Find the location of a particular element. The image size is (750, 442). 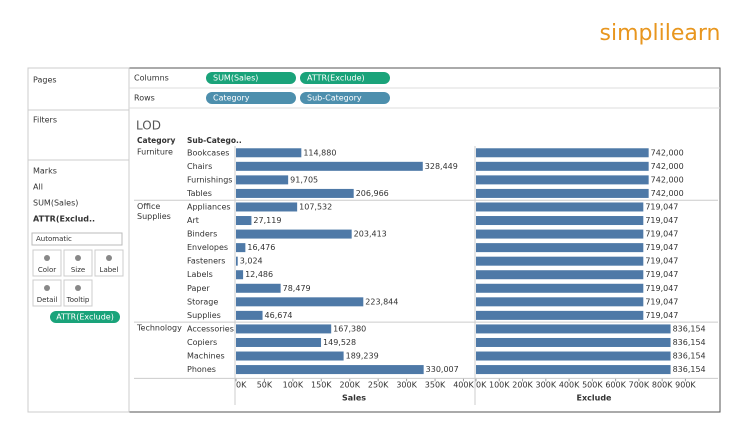

value-label: 167,380 is located at coordinates (349, 328).